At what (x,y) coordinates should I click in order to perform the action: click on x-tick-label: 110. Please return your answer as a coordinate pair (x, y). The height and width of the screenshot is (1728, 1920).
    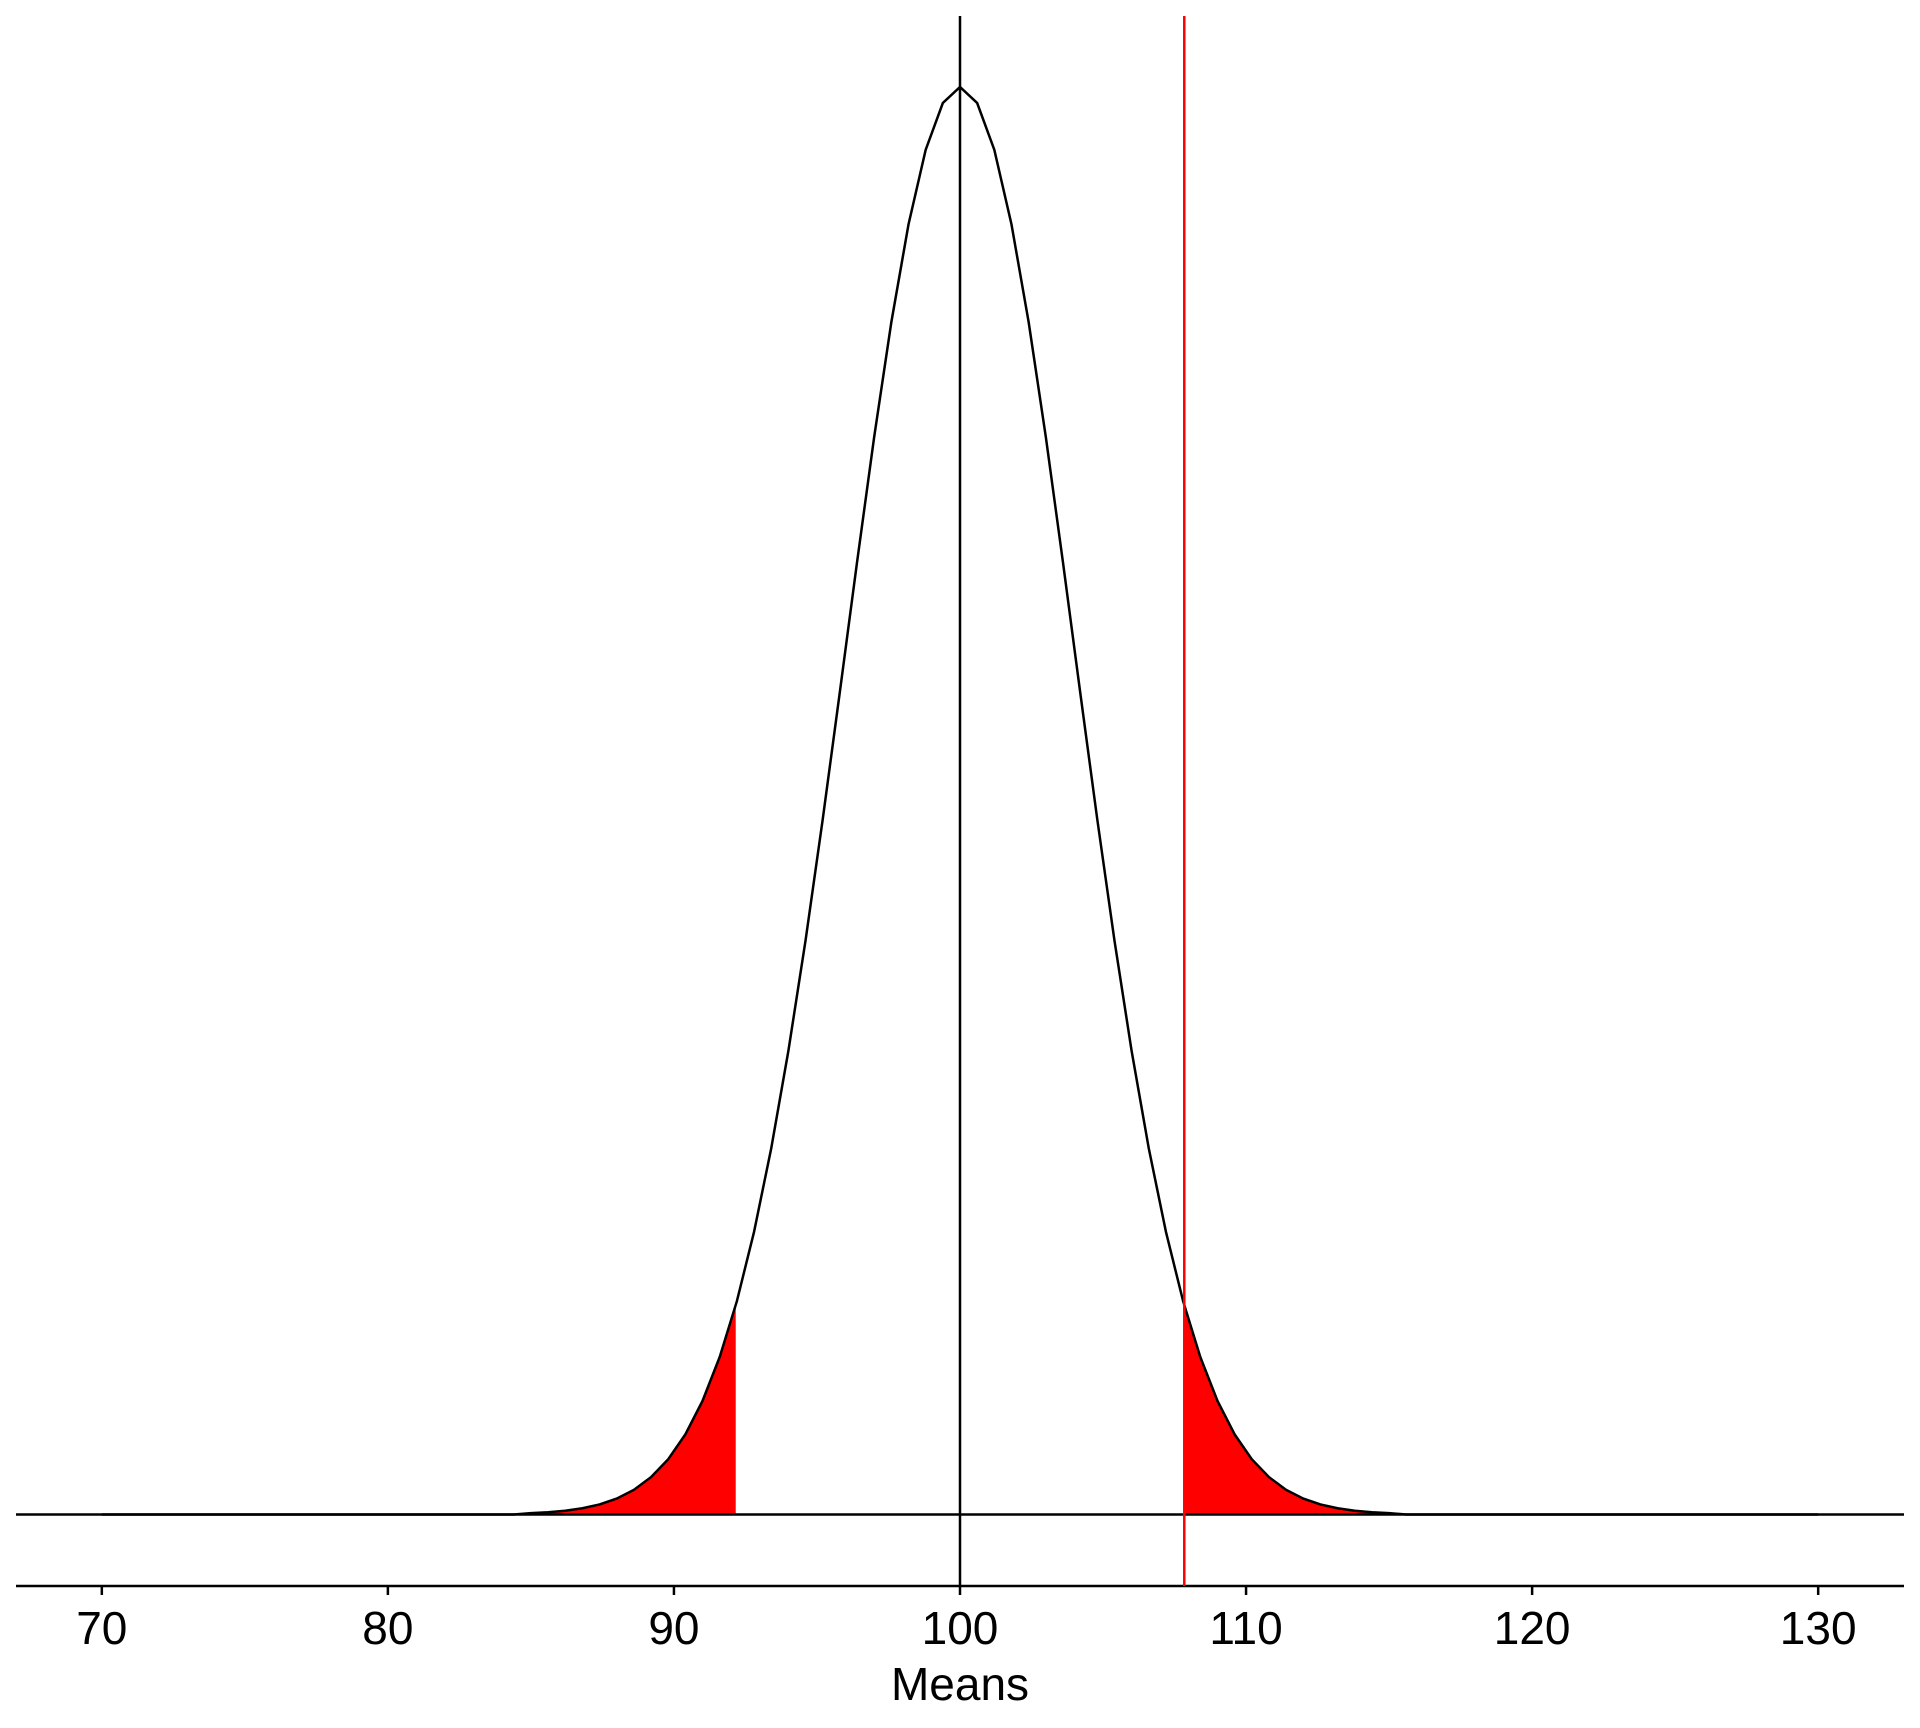
    Looking at the image, I should click on (1245, 1628).